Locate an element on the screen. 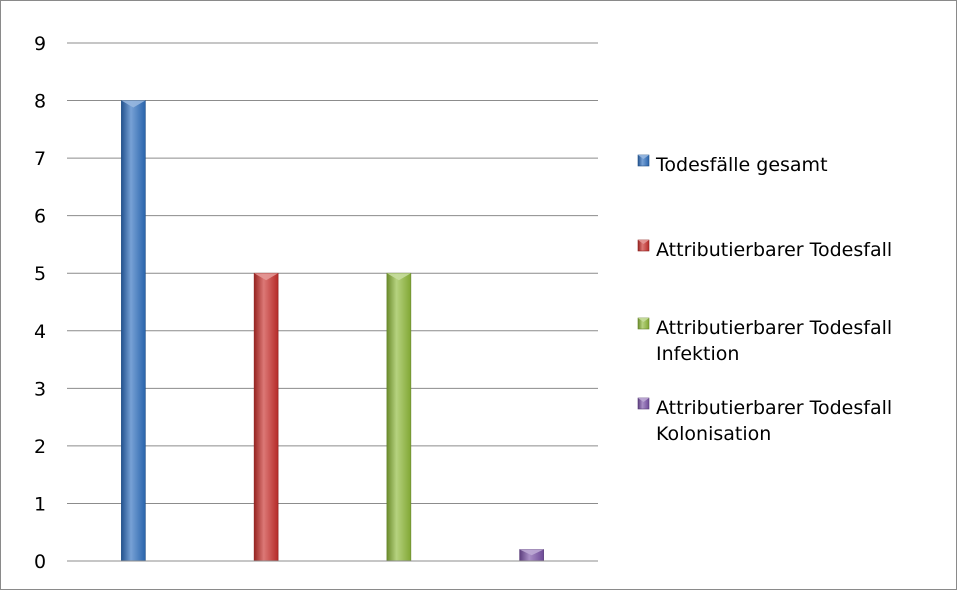 The height and width of the screenshot is (590, 958). legend-item: Todesfälle gesamt is located at coordinates (733, 165).